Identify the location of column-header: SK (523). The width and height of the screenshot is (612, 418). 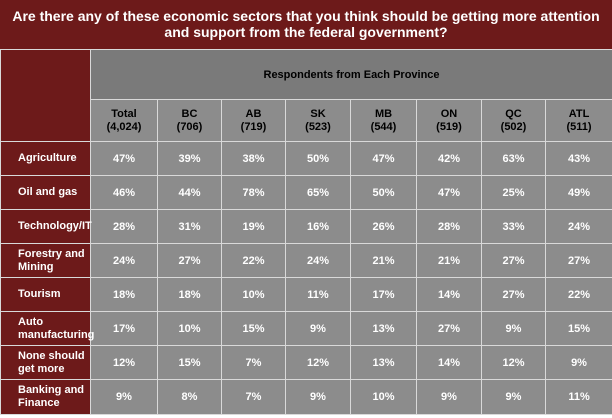
(318, 120).